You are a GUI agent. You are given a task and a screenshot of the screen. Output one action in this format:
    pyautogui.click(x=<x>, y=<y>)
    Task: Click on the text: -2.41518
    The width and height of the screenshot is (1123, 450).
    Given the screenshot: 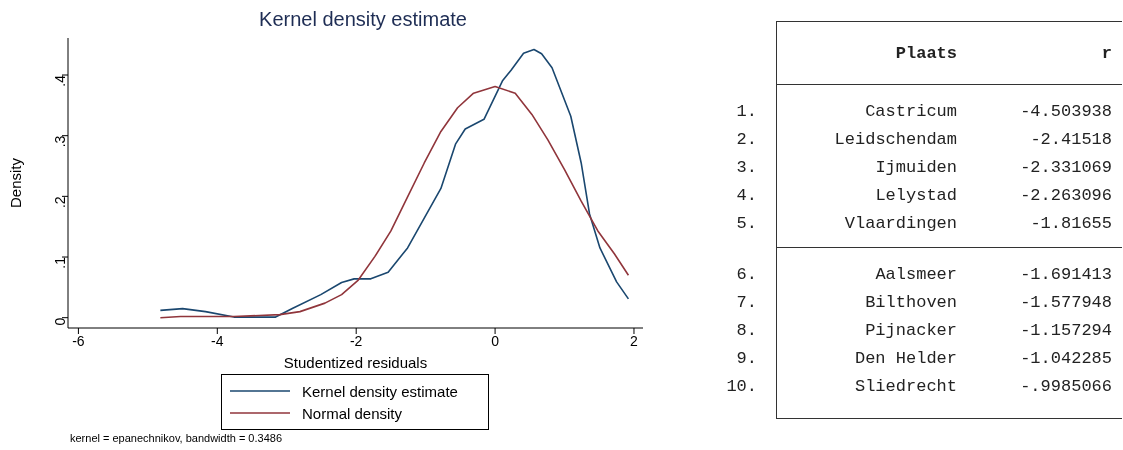 What is the action you would take?
    pyautogui.click(x=1071, y=139)
    